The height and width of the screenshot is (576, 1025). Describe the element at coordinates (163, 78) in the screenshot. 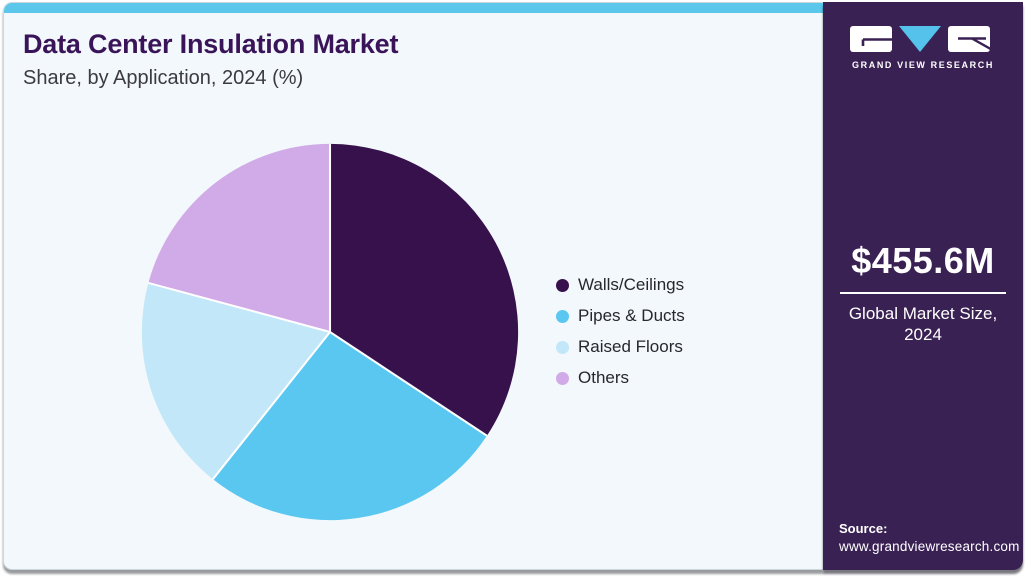

I see `page-subtitle: Share, by Application, 2024 (%)` at that location.